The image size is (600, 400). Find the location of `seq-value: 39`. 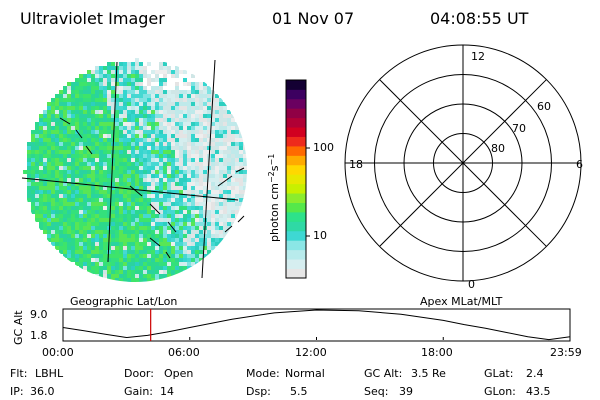

seq-value: 39 is located at coordinates (406, 391).